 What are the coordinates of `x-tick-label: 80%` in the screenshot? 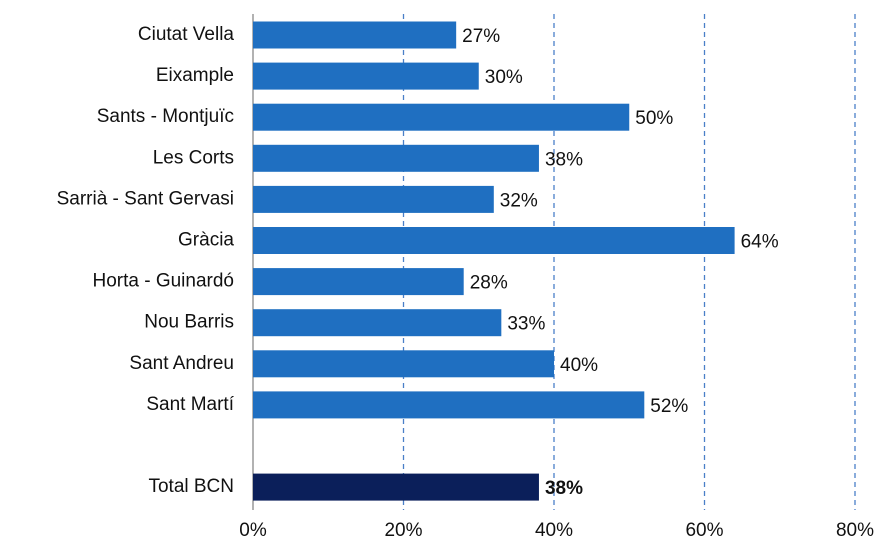 It's located at (855, 530).